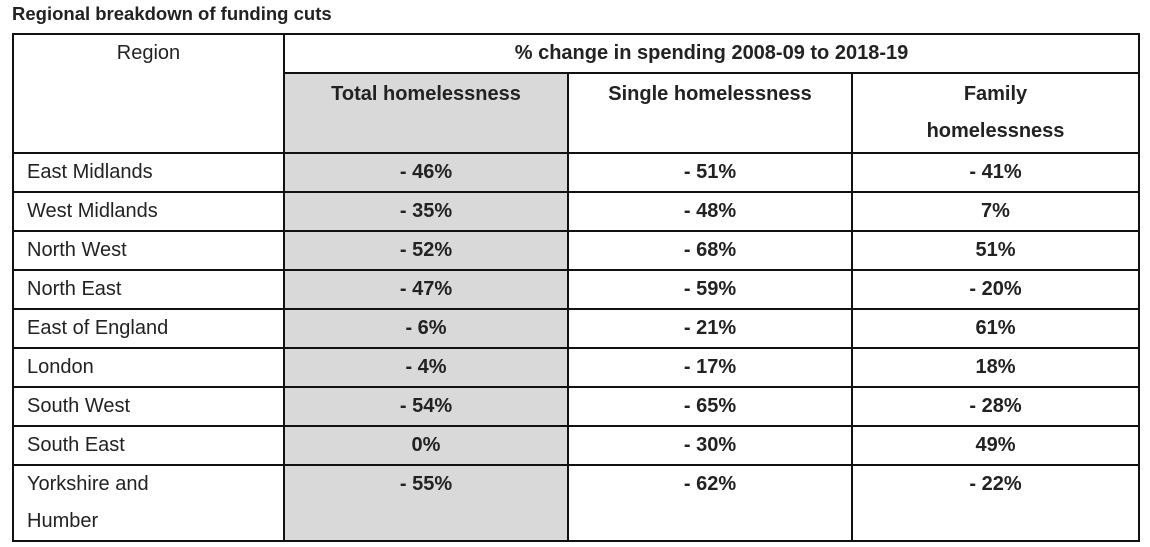 This screenshot has width=1150, height=547. Describe the element at coordinates (710, 328) in the screenshot. I see `cell-single: - 21%` at that location.